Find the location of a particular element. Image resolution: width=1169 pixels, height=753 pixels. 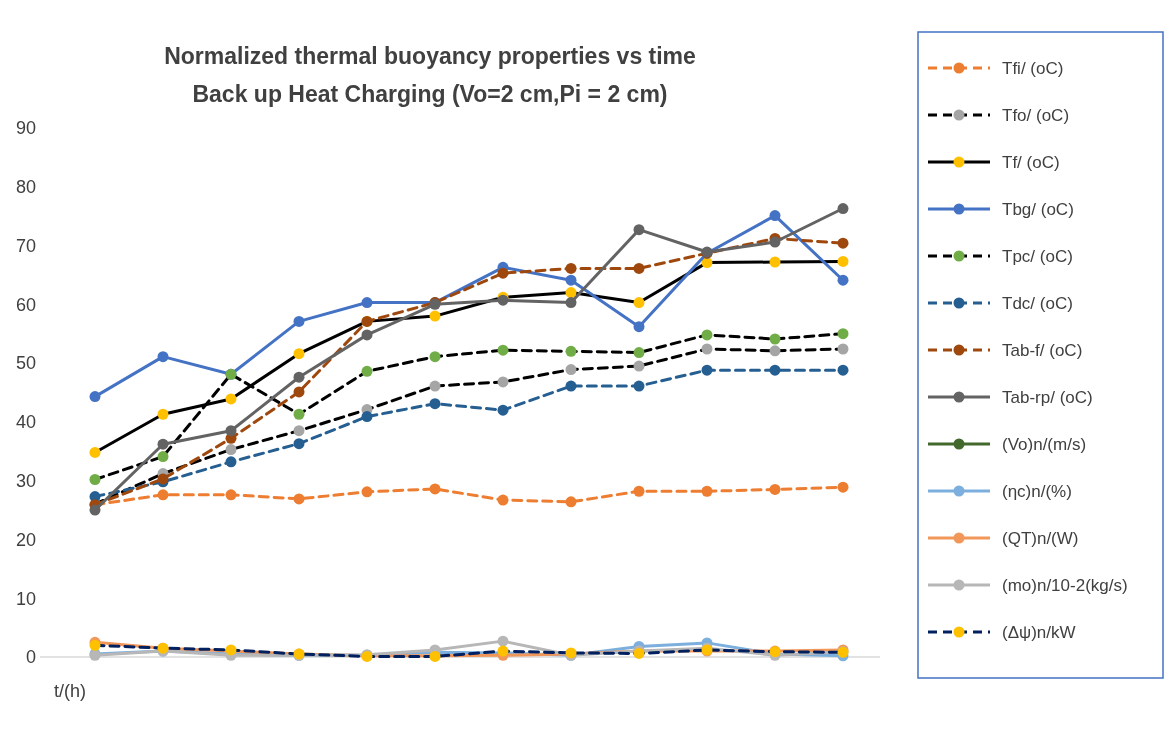

y-tick-label: 60 is located at coordinates (25, 304).